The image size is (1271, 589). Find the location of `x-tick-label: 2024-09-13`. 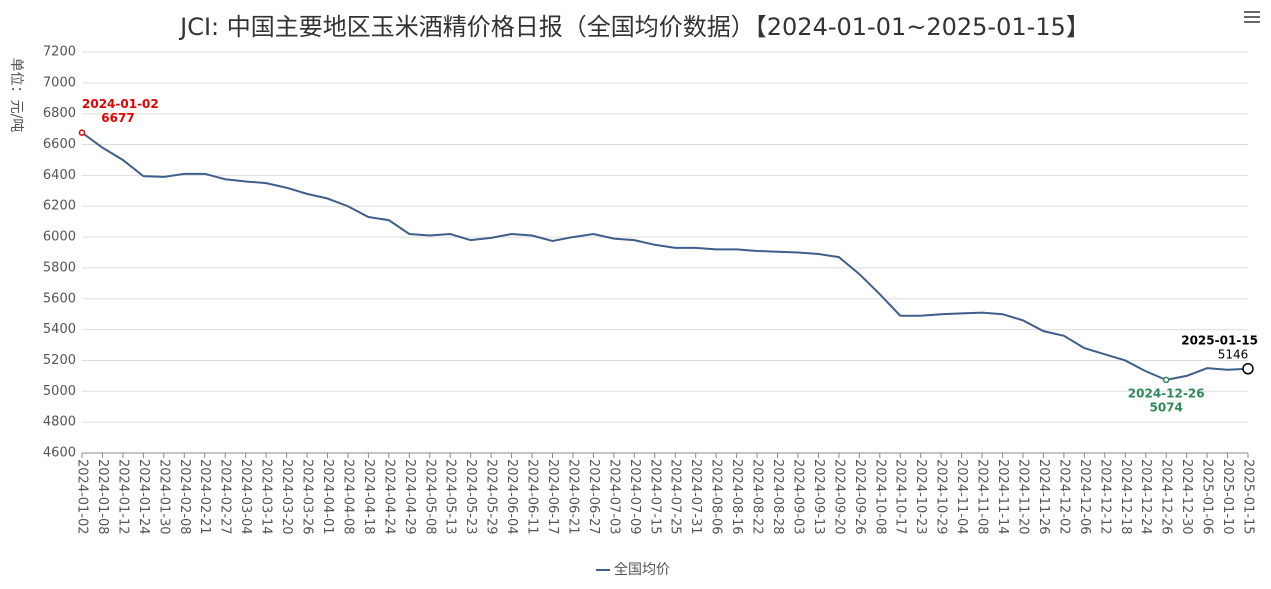

x-tick-label: 2024-09-13 is located at coordinates (818, 497).